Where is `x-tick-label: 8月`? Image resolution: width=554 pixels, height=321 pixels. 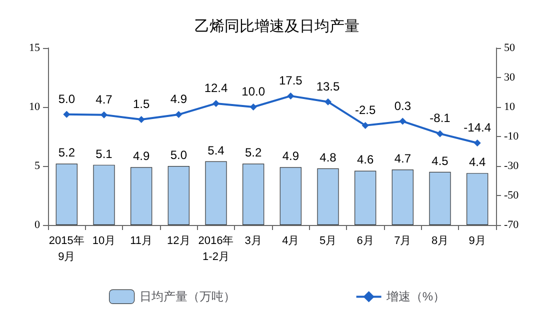
x-tick-label: 8月 is located at coordinates (440, 241).